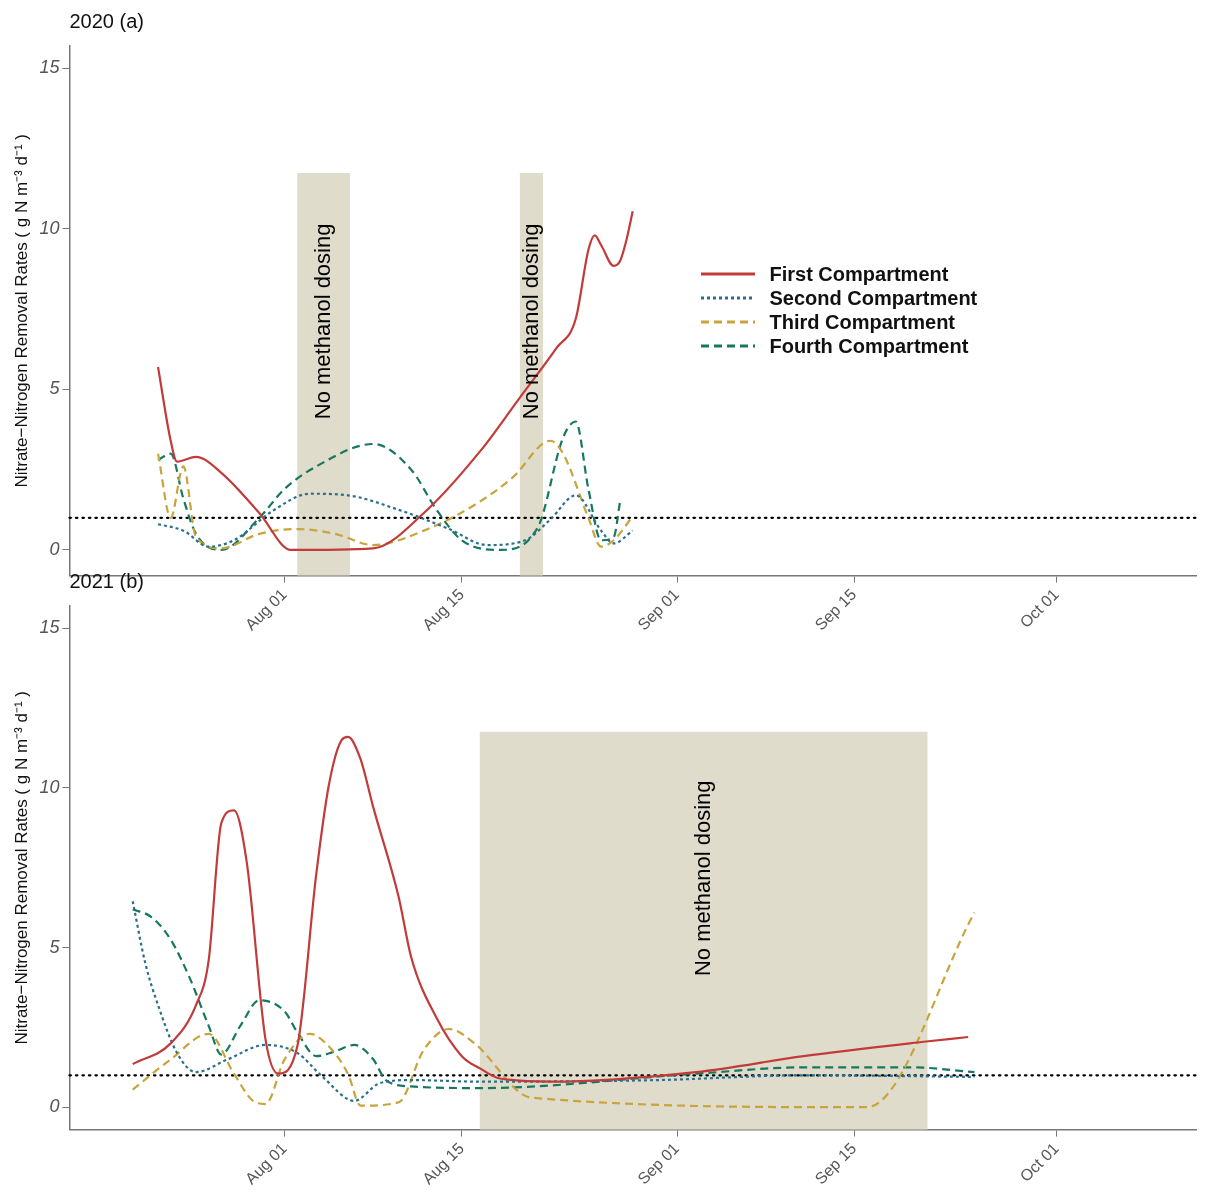 The height and width of the screenshot is (1194, 1206). What do you see at coordinates (862, 322) in the screenshot?
I see `legend-label: Third Compartment` at bounding box center [862, 322].